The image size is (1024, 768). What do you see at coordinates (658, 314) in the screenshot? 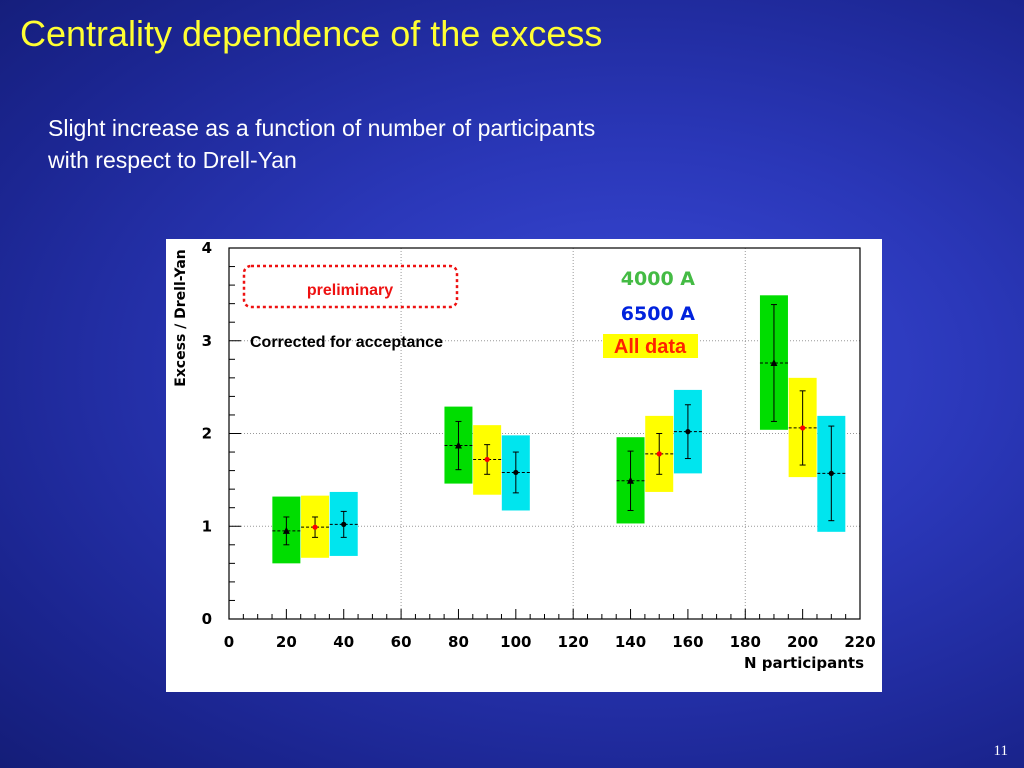
I see `legend-6500A: 6500 A` at bounding box center [658, 314].